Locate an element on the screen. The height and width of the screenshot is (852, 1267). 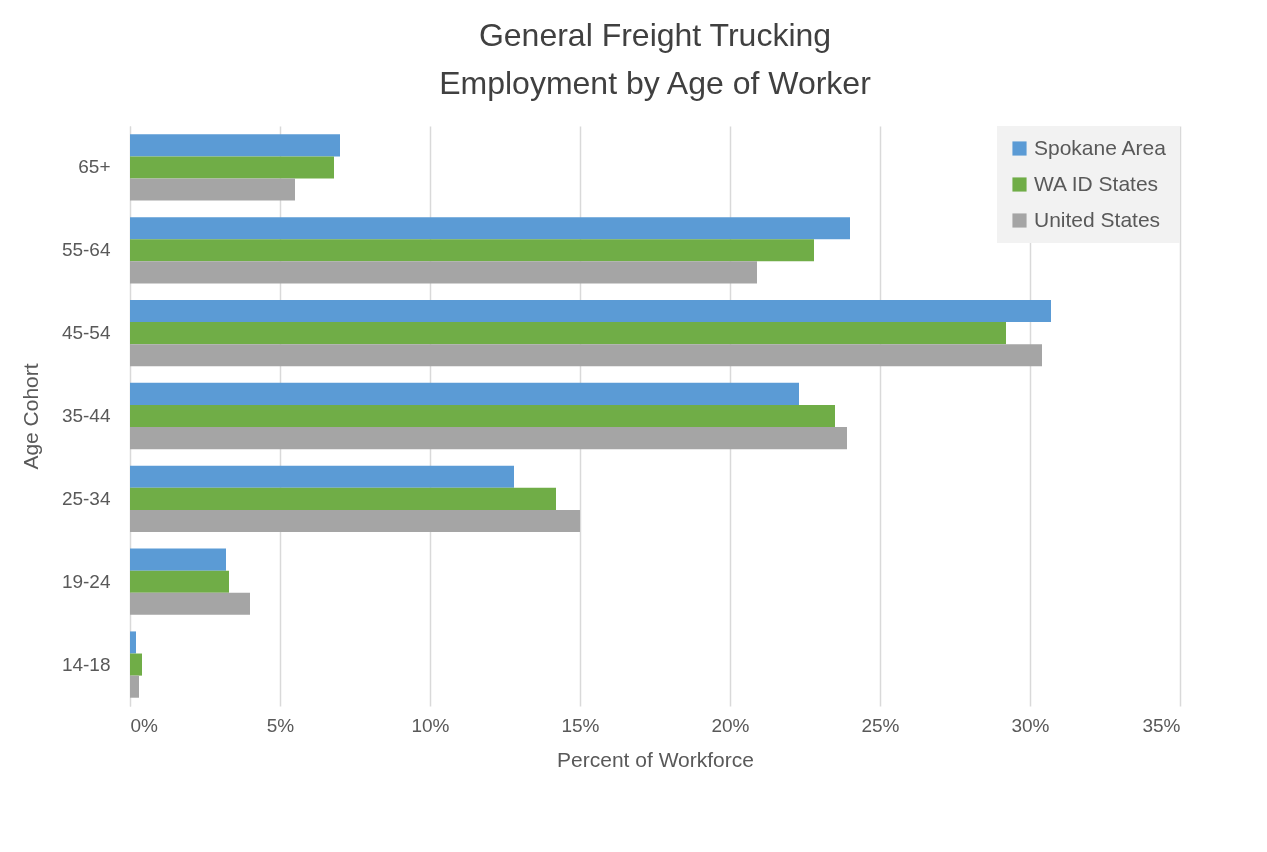
y-tick-label: 25-34 is located at coordinates (86, 498).